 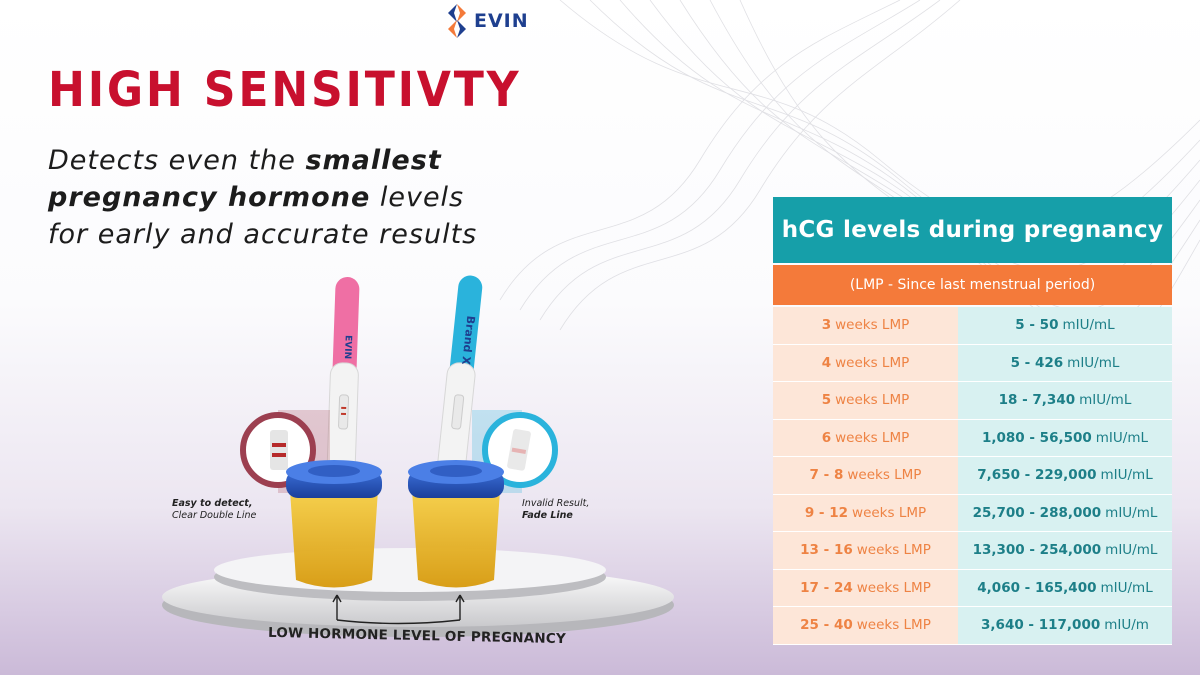 I want to click on brandx-stick-label: Brand X, so click(x=468, y=340).